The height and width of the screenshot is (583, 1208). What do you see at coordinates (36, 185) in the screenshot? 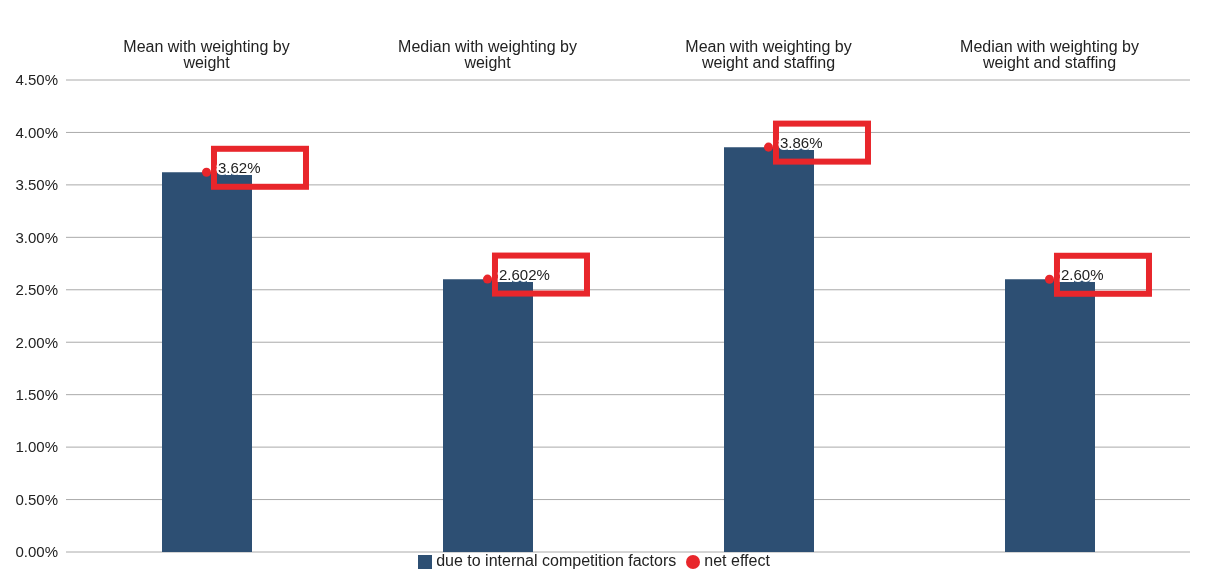
I see `y-tick-label: 3.50%` at bounding box center [36, 185].